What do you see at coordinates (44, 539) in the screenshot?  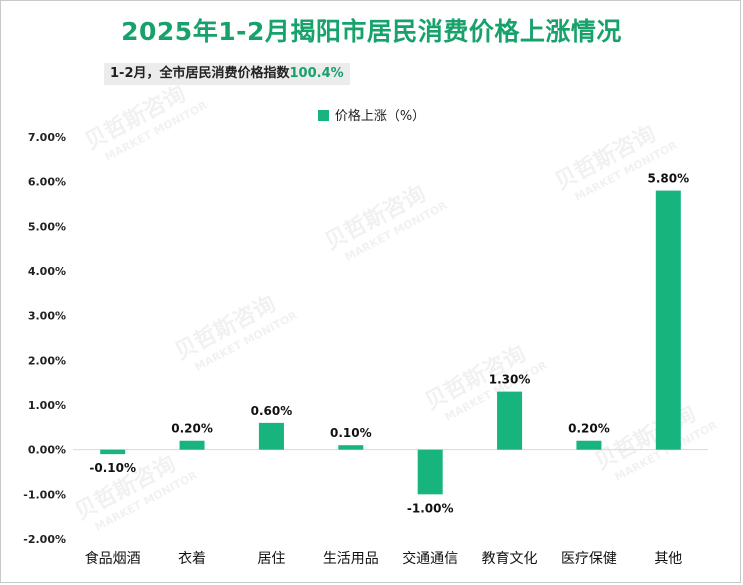 I see `y-tick-label: -2.00%` at bounding box center [44, 539].